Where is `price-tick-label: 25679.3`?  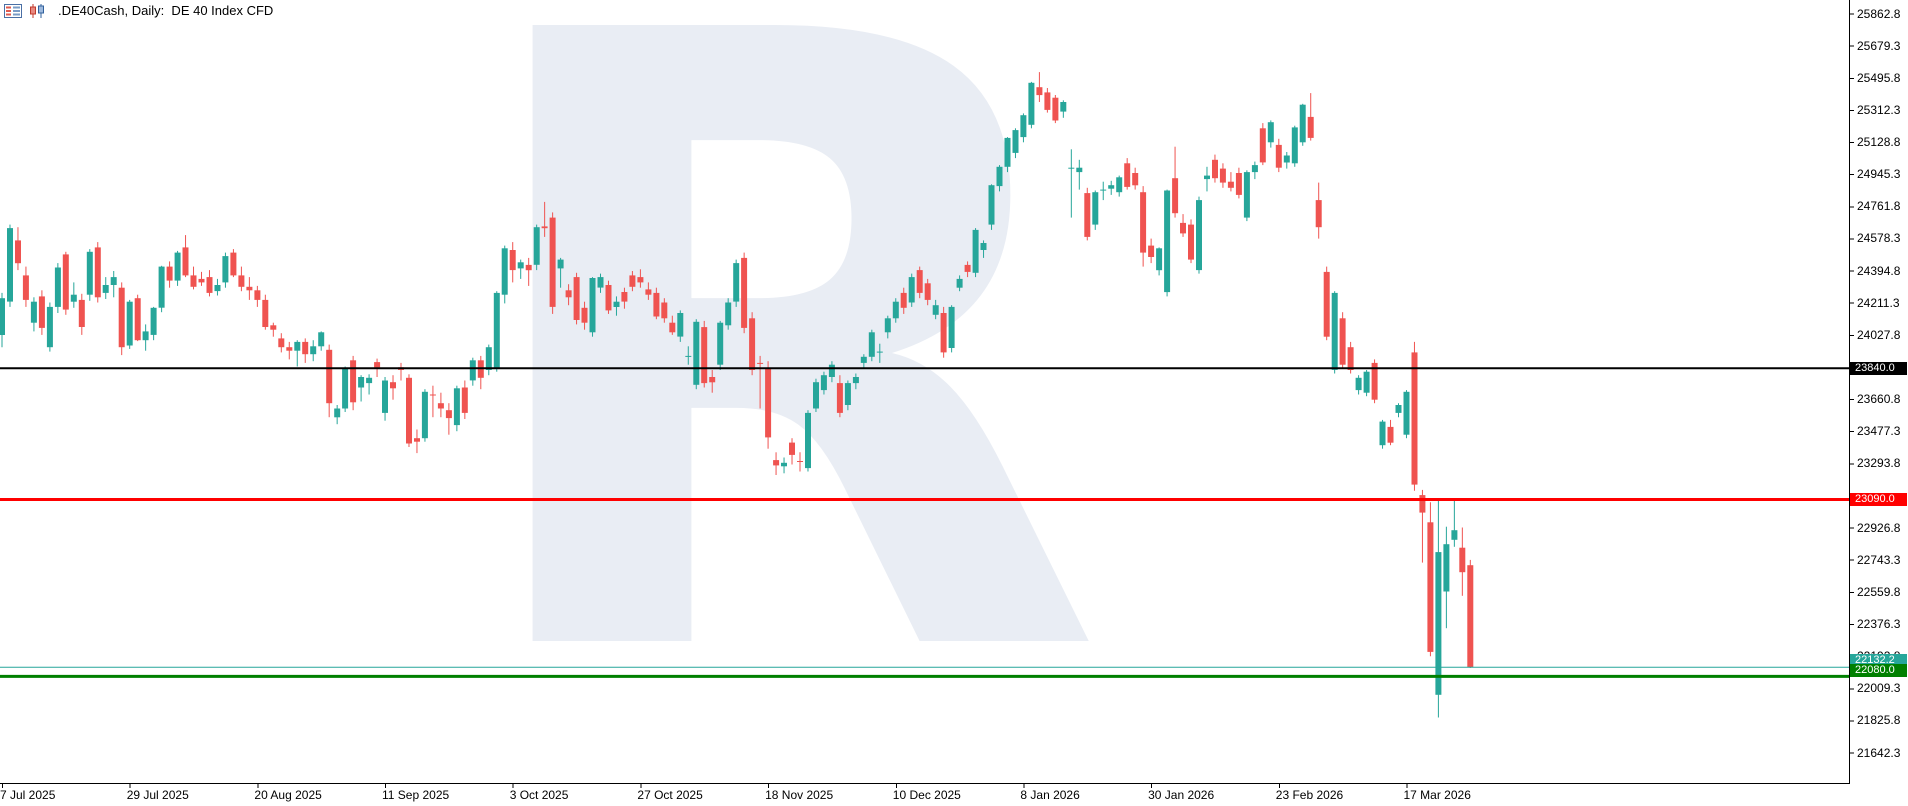 price-tick-label: 25679.3 is located at coordinates (1879, 45).